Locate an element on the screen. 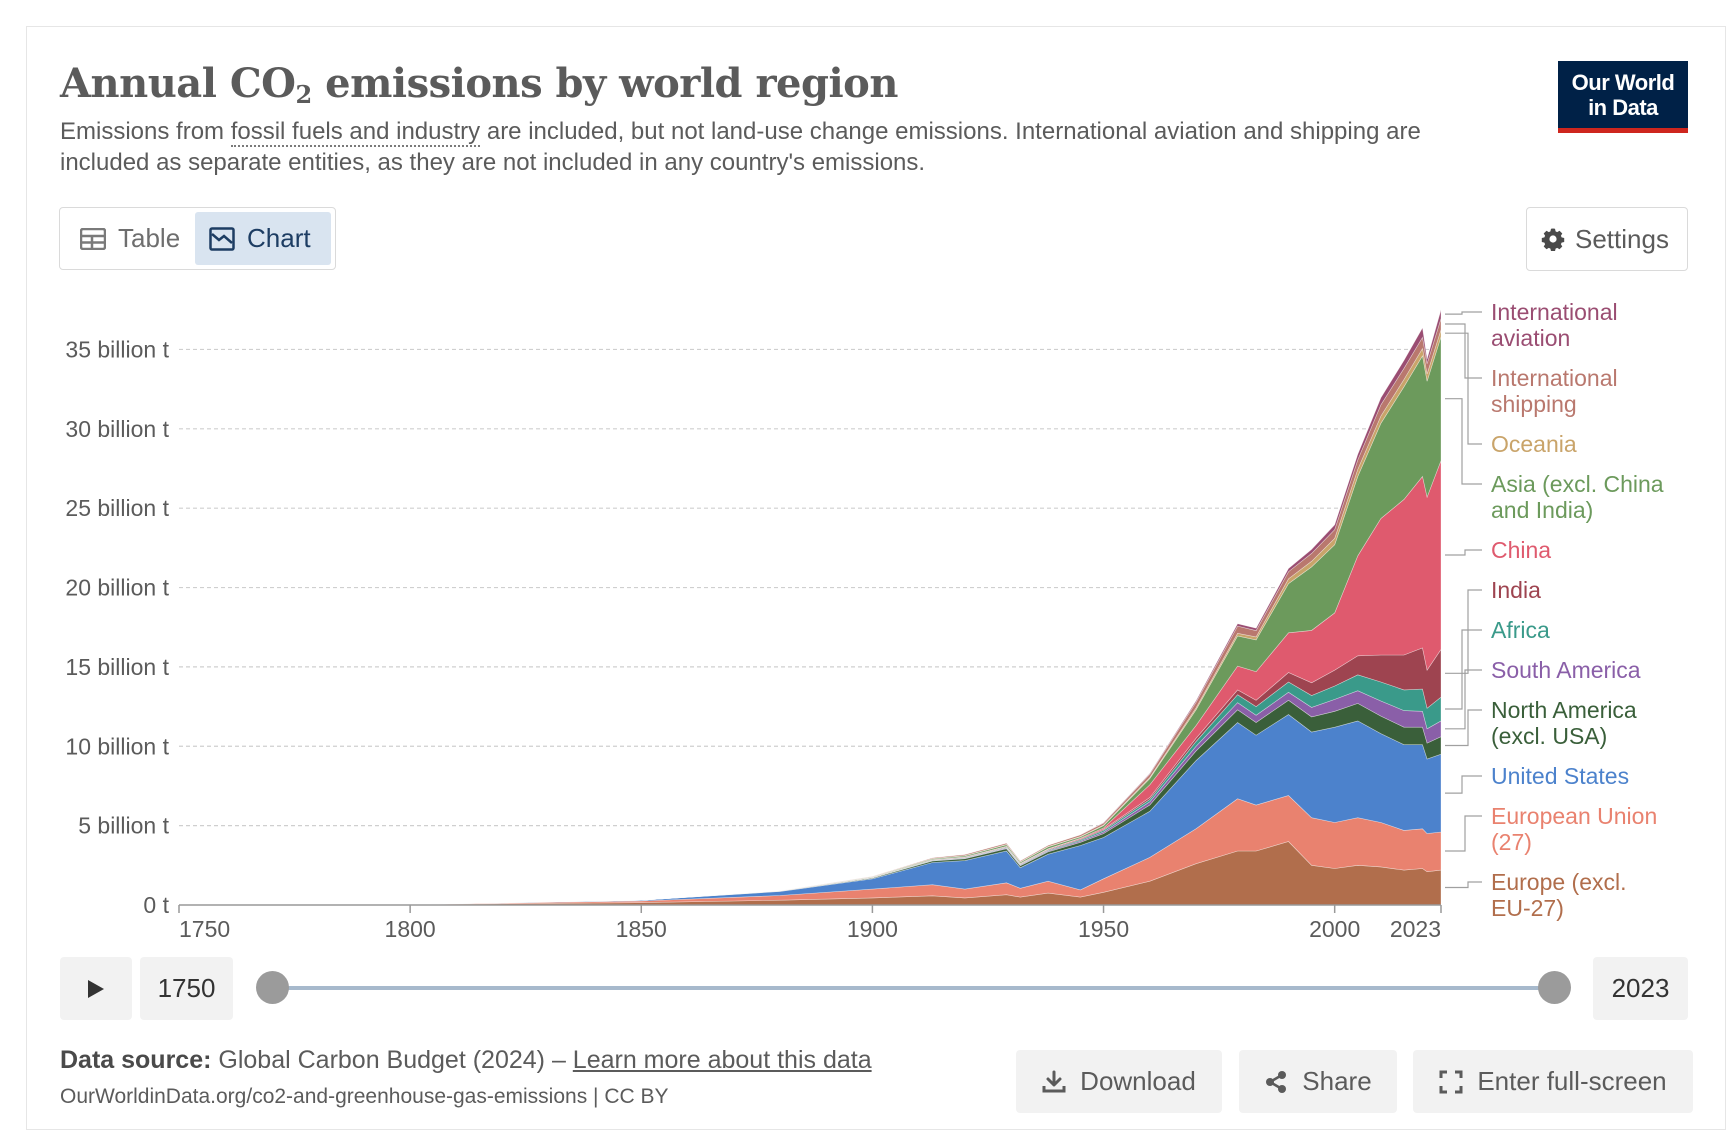  y-tick-label: 15 billion t is located at coordinates (117, 667).